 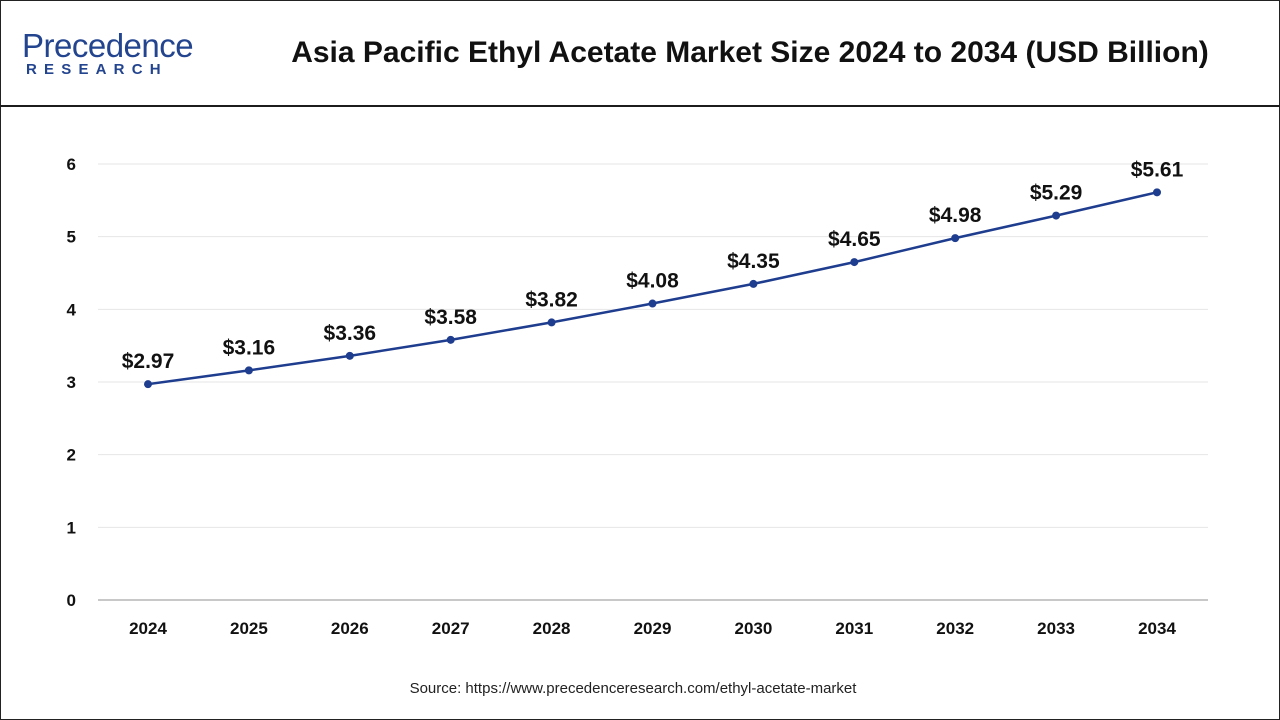 What do you see at coordinates (551, 299) in the screenshot?
I see `data-label: $3.82` at bounding box center [551, 299].